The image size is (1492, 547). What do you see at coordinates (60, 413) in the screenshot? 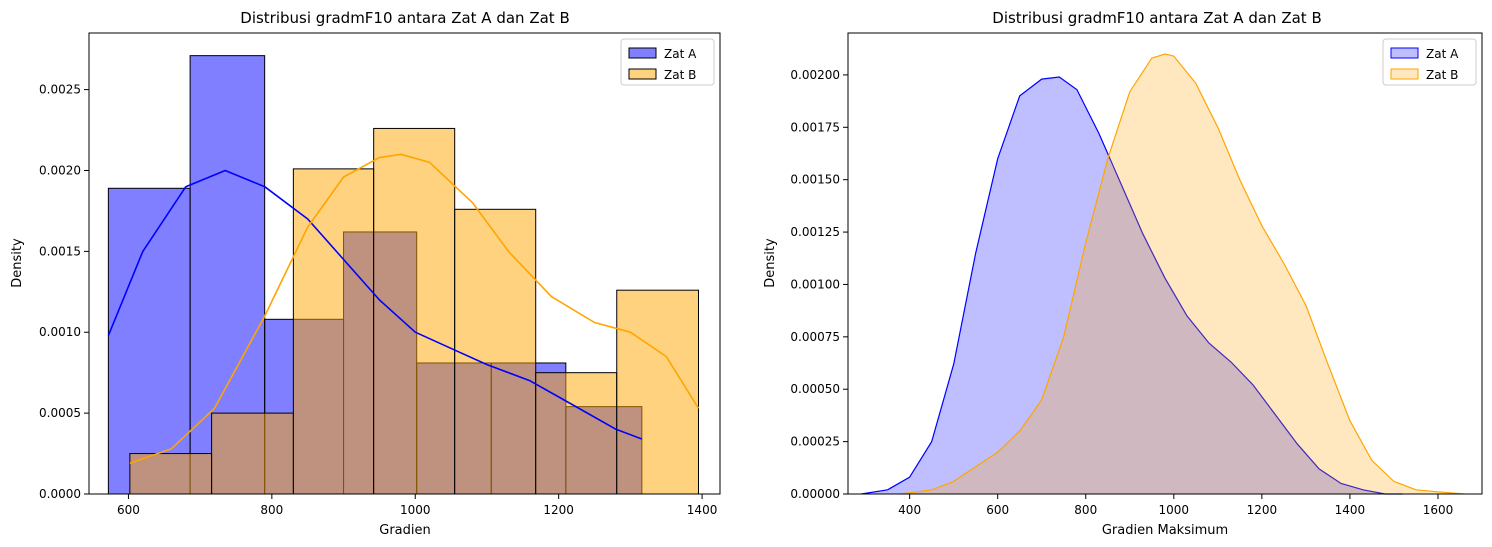
I see `y-tick-label: 0.0005` at bounding box center [60, 413].